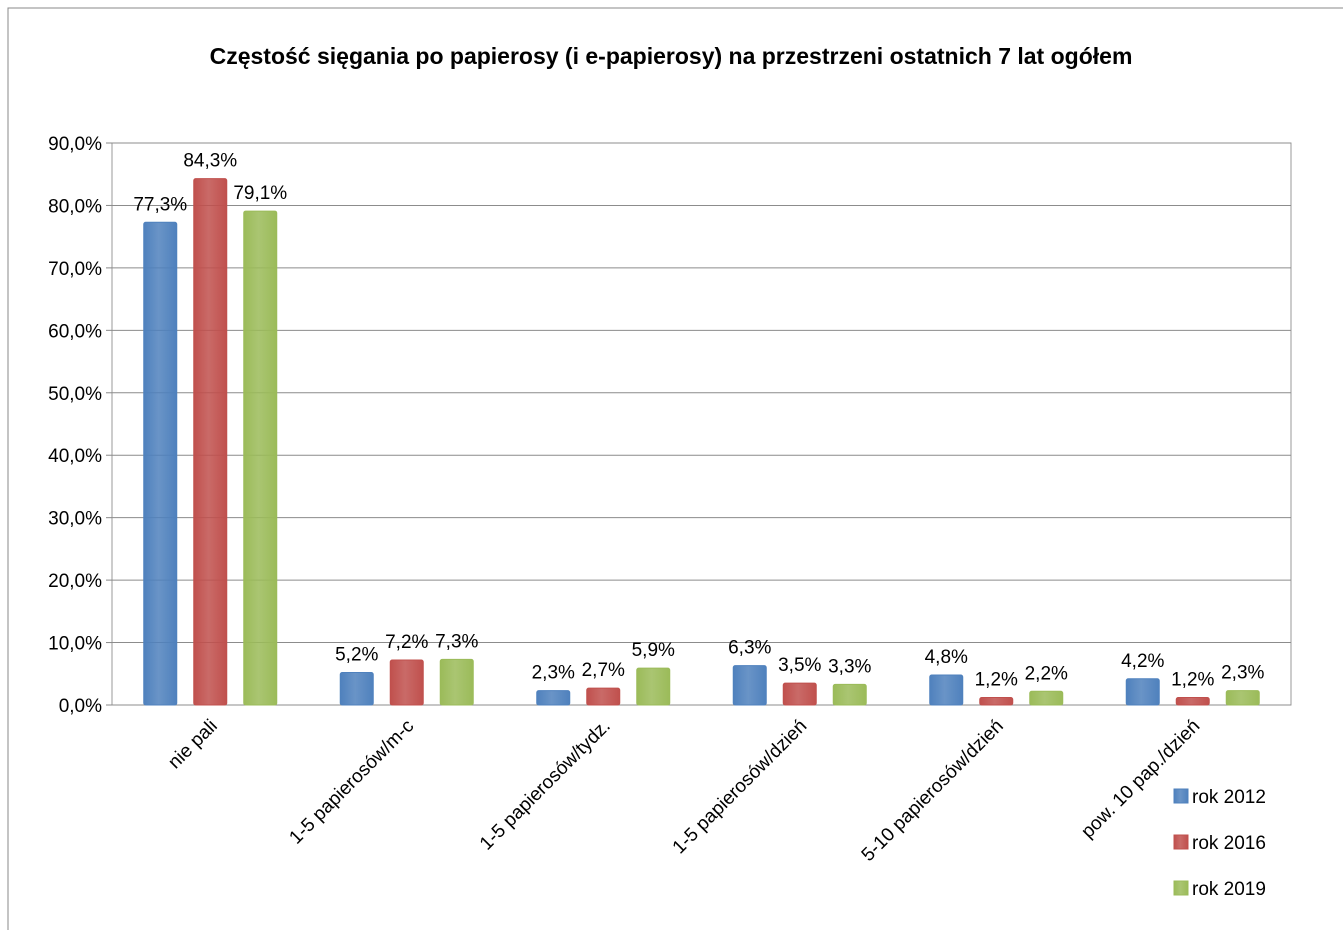 The image size is (1343, 930). Describe the element at coordinates (75, 644) in the screenshot. I see `y-tick-label: 10,0%` at that location.